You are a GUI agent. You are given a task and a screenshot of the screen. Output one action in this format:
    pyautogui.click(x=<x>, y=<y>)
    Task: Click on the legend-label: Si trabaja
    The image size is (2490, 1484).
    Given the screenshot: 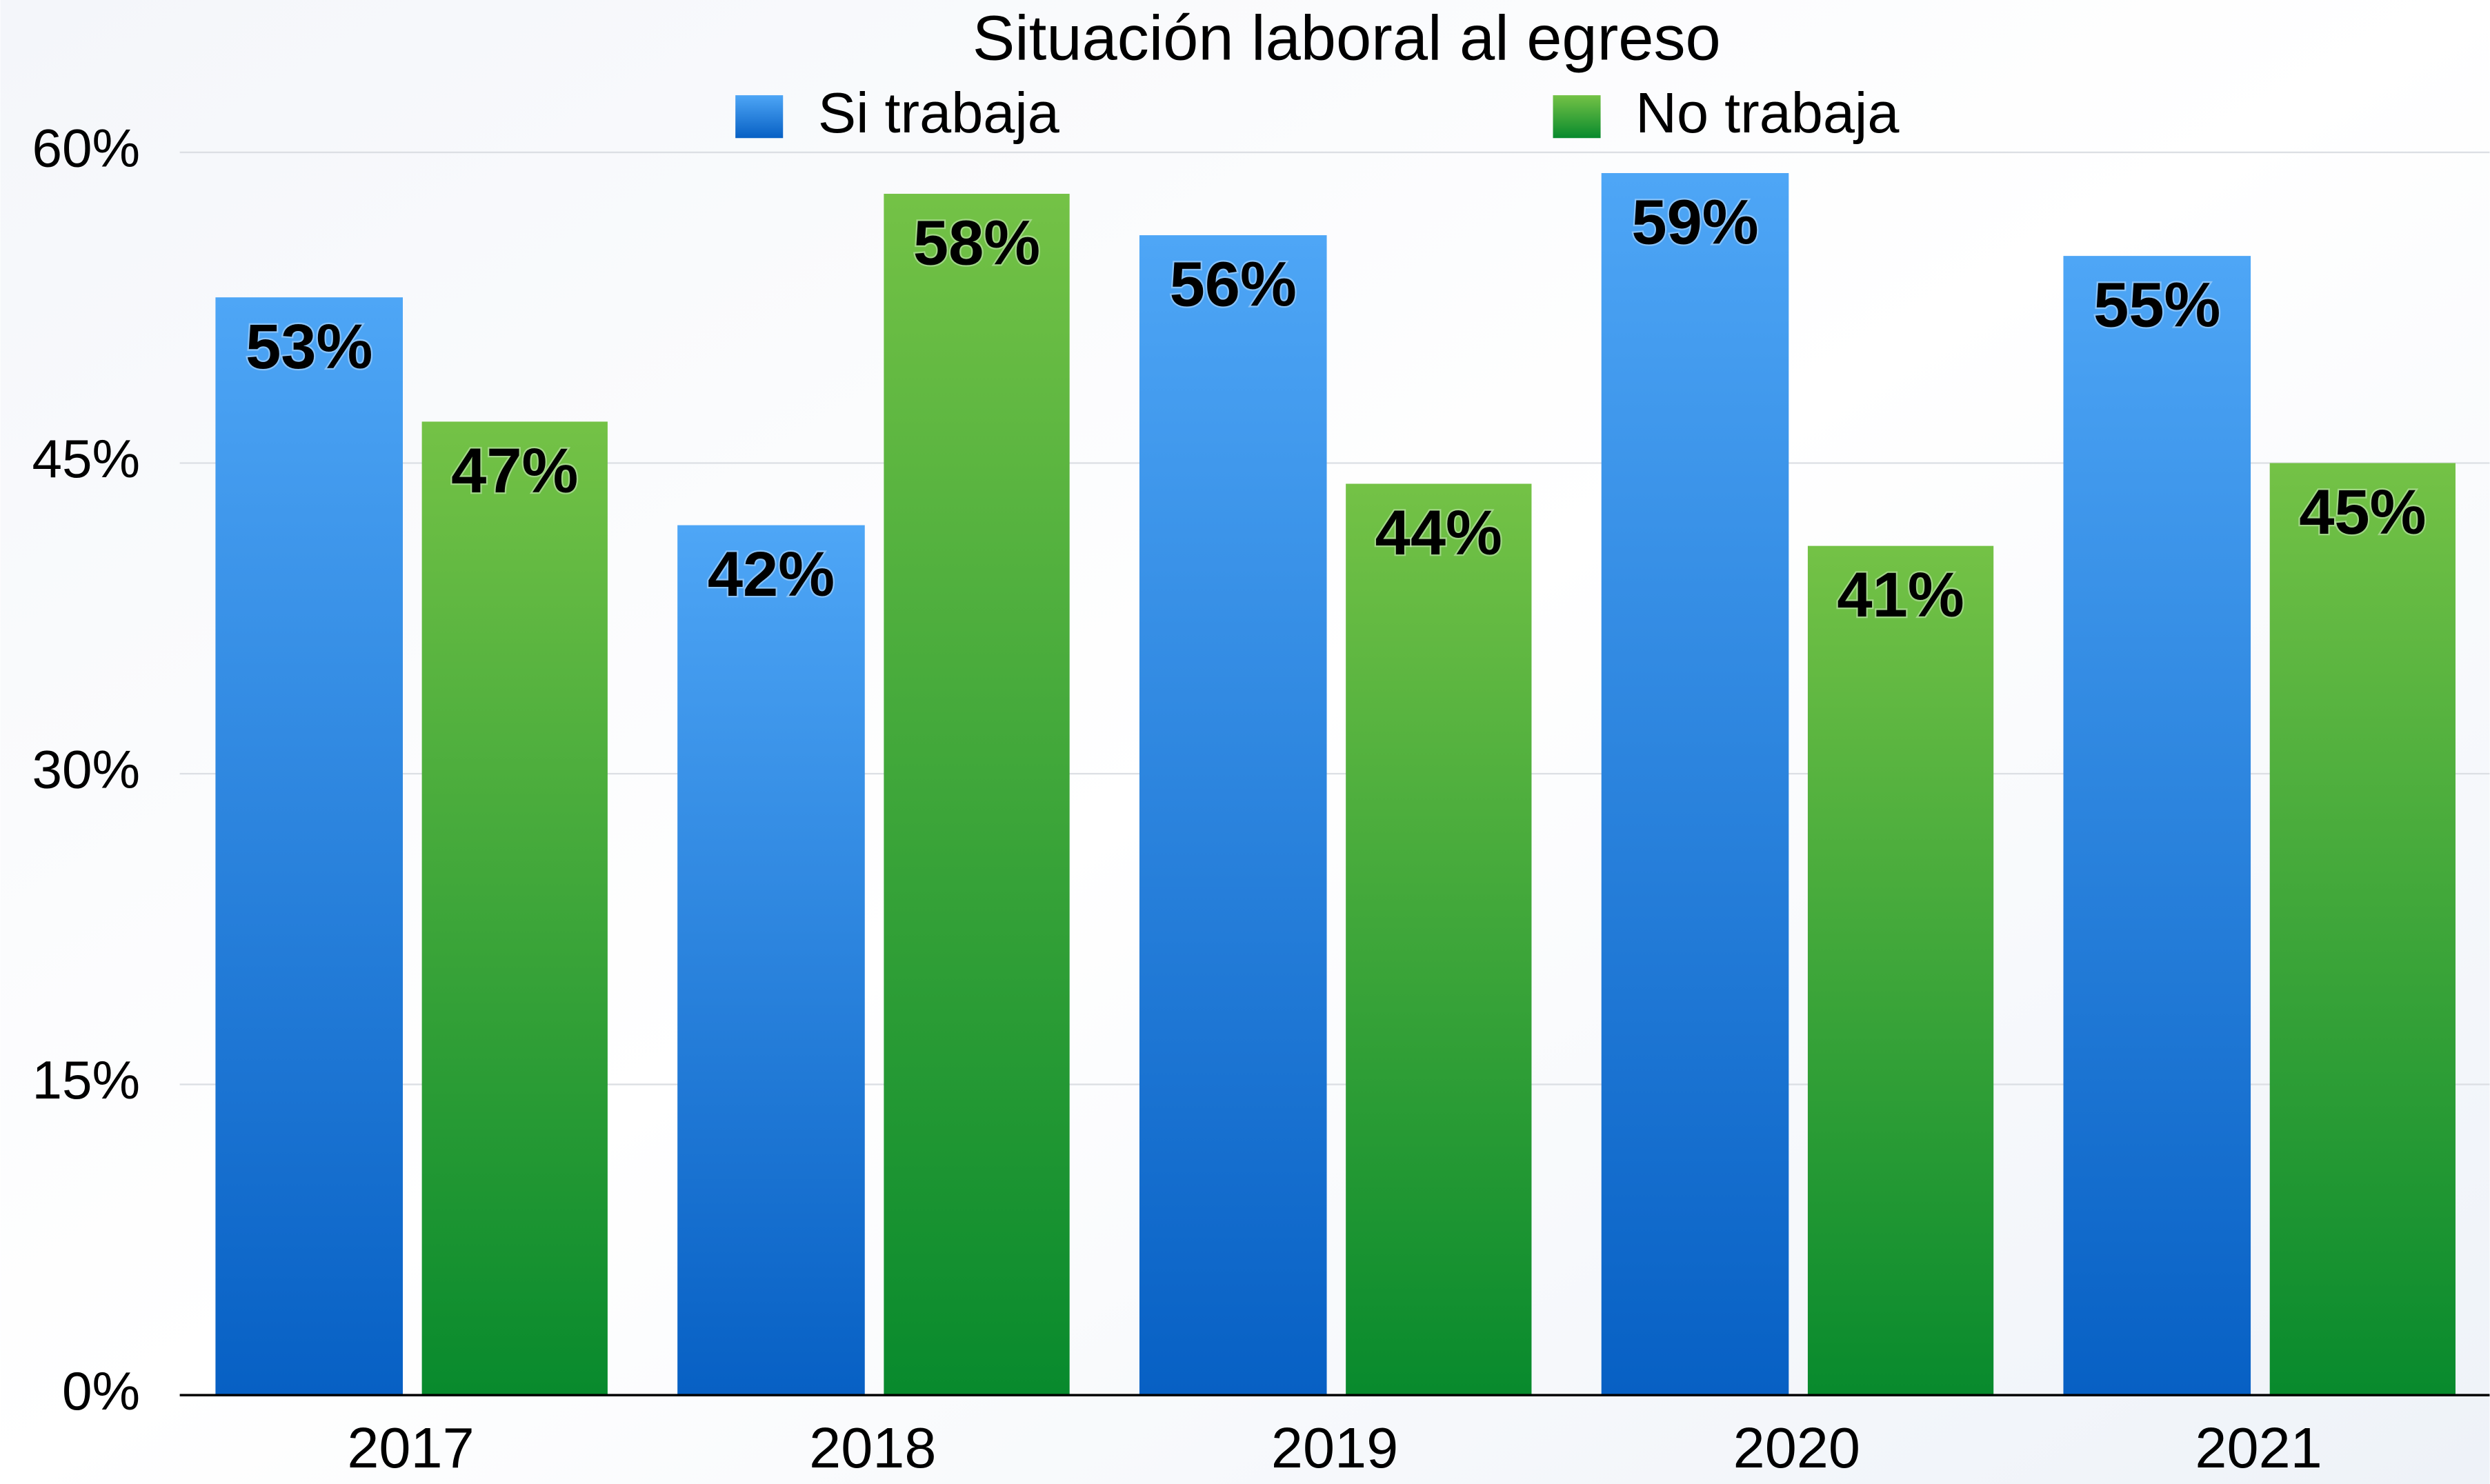 What is the action you would take?
    pyautogui.click(x=939, y=113)
    